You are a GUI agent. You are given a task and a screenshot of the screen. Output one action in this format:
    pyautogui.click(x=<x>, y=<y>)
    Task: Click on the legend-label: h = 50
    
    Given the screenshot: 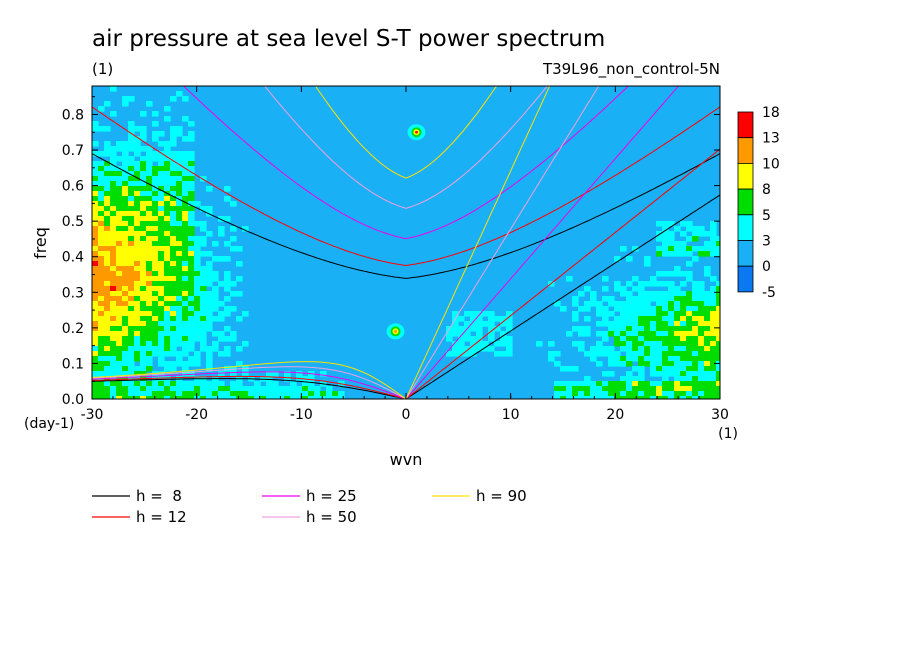 What is the action you would take?
    pyautogui.click(x=331, y=517)
    